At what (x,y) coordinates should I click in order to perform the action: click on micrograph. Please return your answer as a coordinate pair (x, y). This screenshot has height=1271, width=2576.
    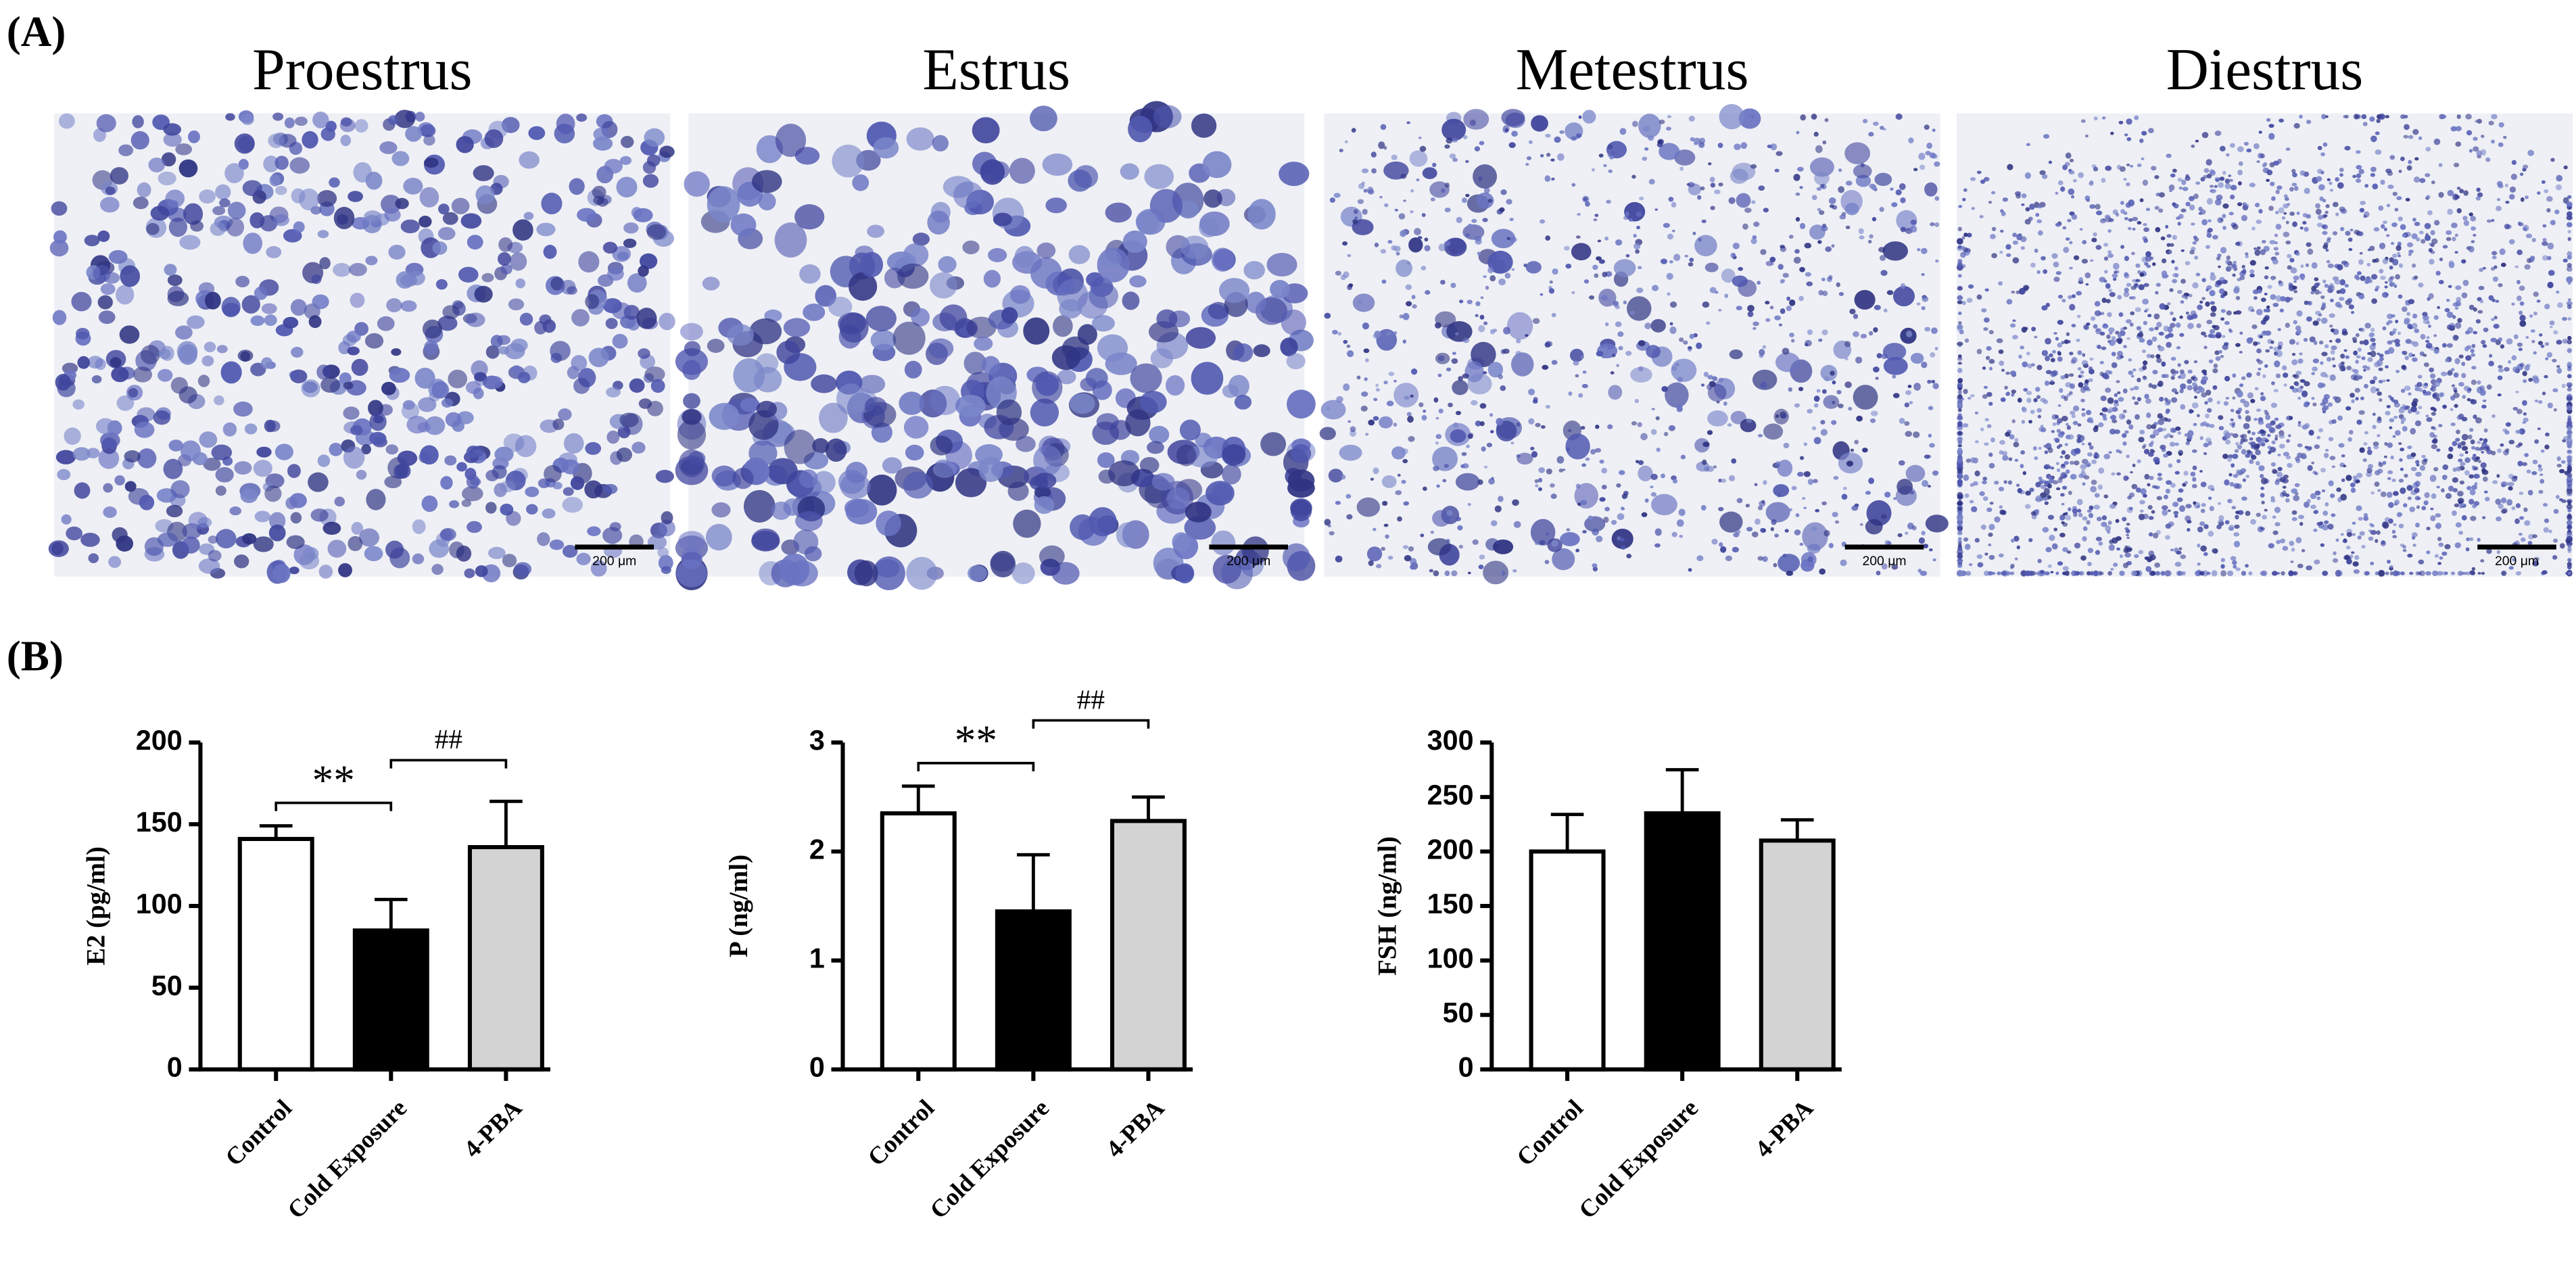
    Looking at the image, I should click on (995, 346).